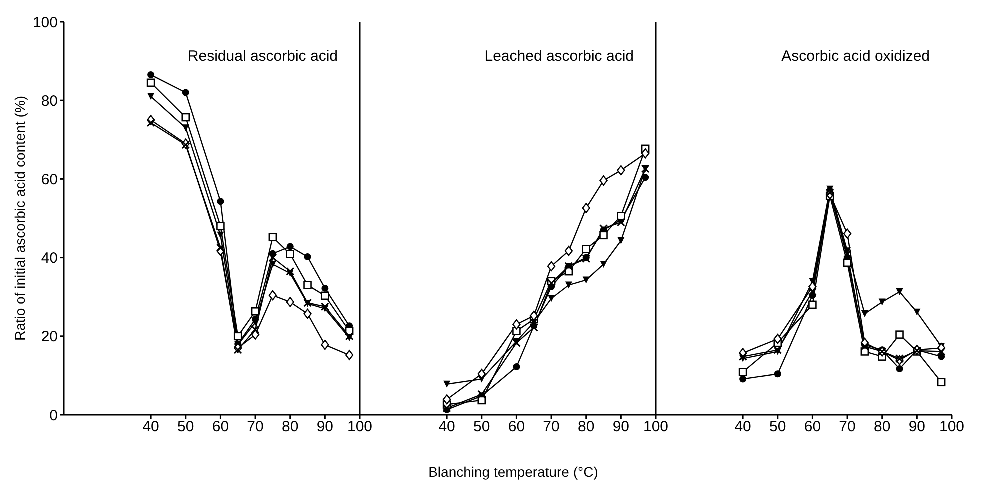 This screenshot has height=484, width=983. I want to click on y-tick-label: 100, so click(45, 23).